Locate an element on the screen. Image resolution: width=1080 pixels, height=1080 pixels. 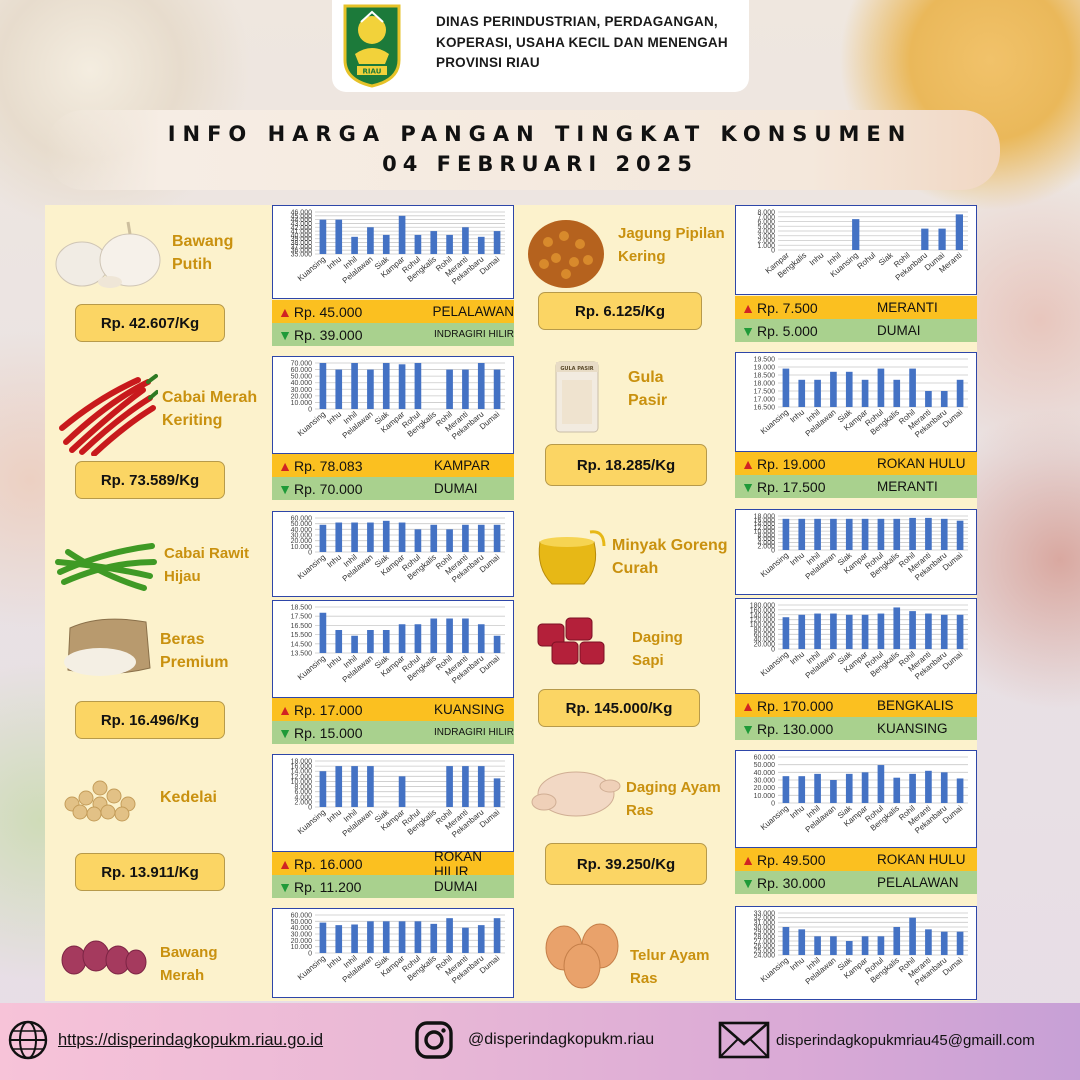
footer-email: disperindagkopukmriau45@gmaill.com is located at coordinates (876, 1040).